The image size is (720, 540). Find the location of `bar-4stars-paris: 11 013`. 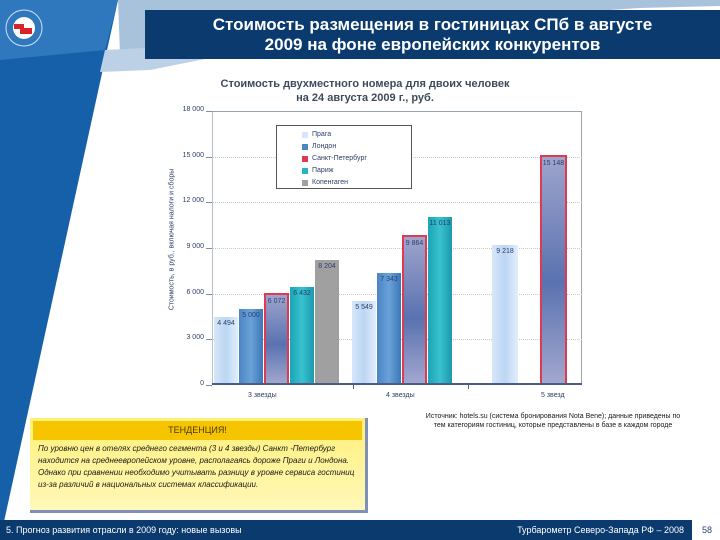

bar-4stars-paris: 11 013 is located at coordinates (440, 301).